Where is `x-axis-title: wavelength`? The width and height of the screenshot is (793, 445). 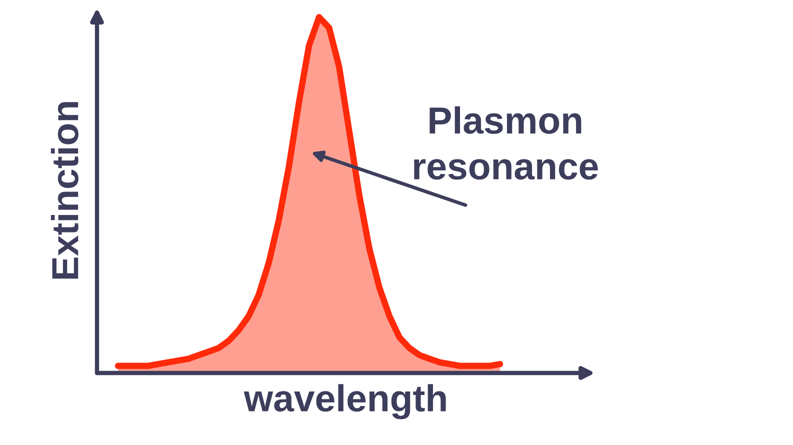 x-axis-title: wavelength is located at coordinates (345, 402).